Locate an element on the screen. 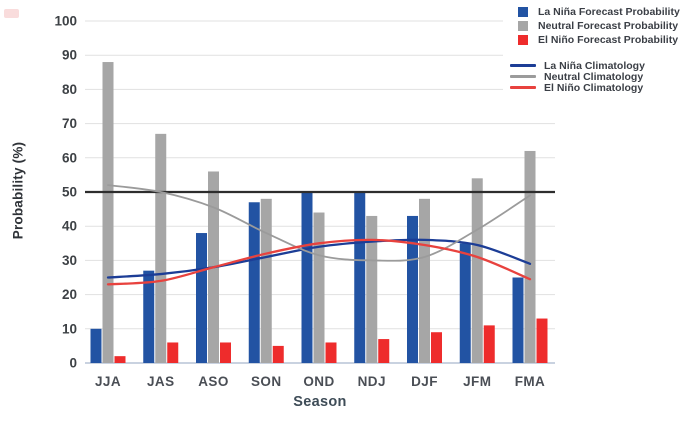 This screenshot has width=682, height=427. line-neutral-climatology is located at coordinates (319, 223).